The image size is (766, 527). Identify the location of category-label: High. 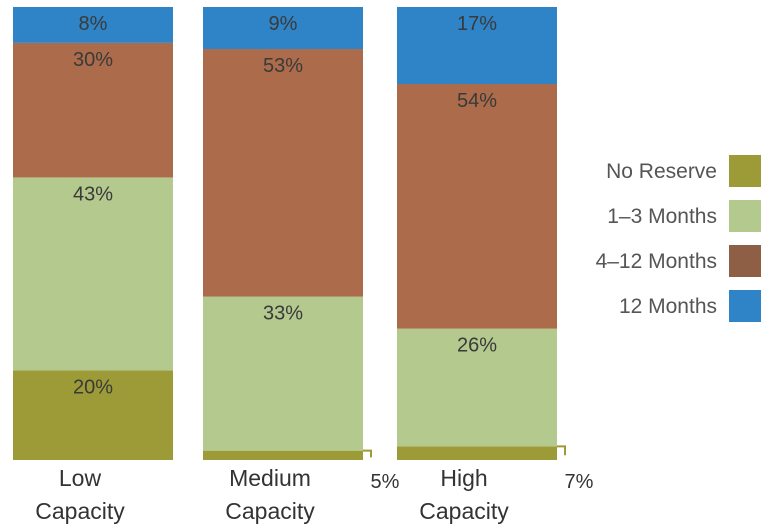
(463, 478).